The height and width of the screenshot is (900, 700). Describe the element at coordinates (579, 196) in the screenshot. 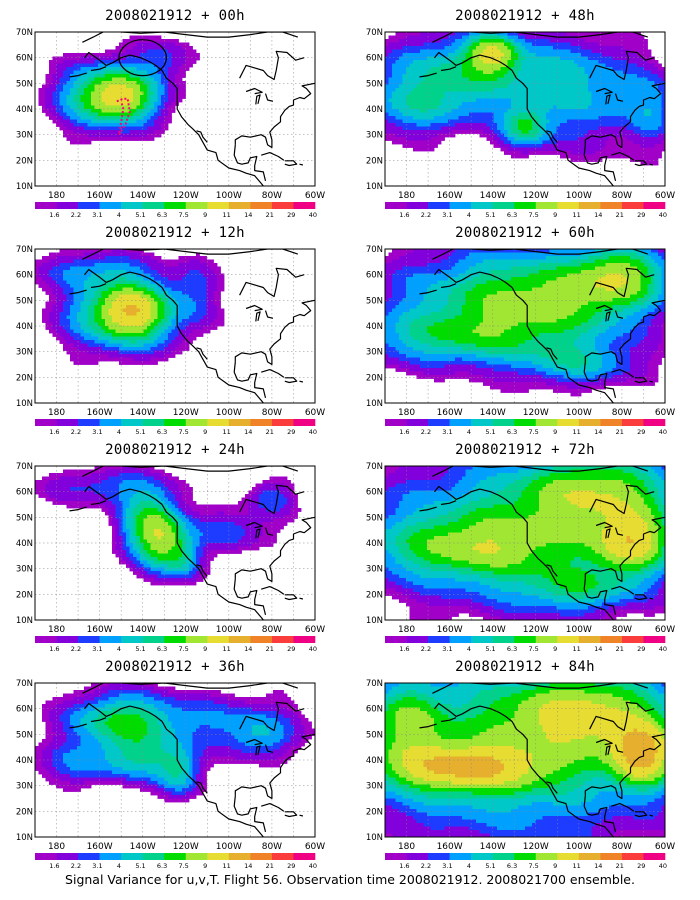

I see `lon-tick-label: 100W` at that location.